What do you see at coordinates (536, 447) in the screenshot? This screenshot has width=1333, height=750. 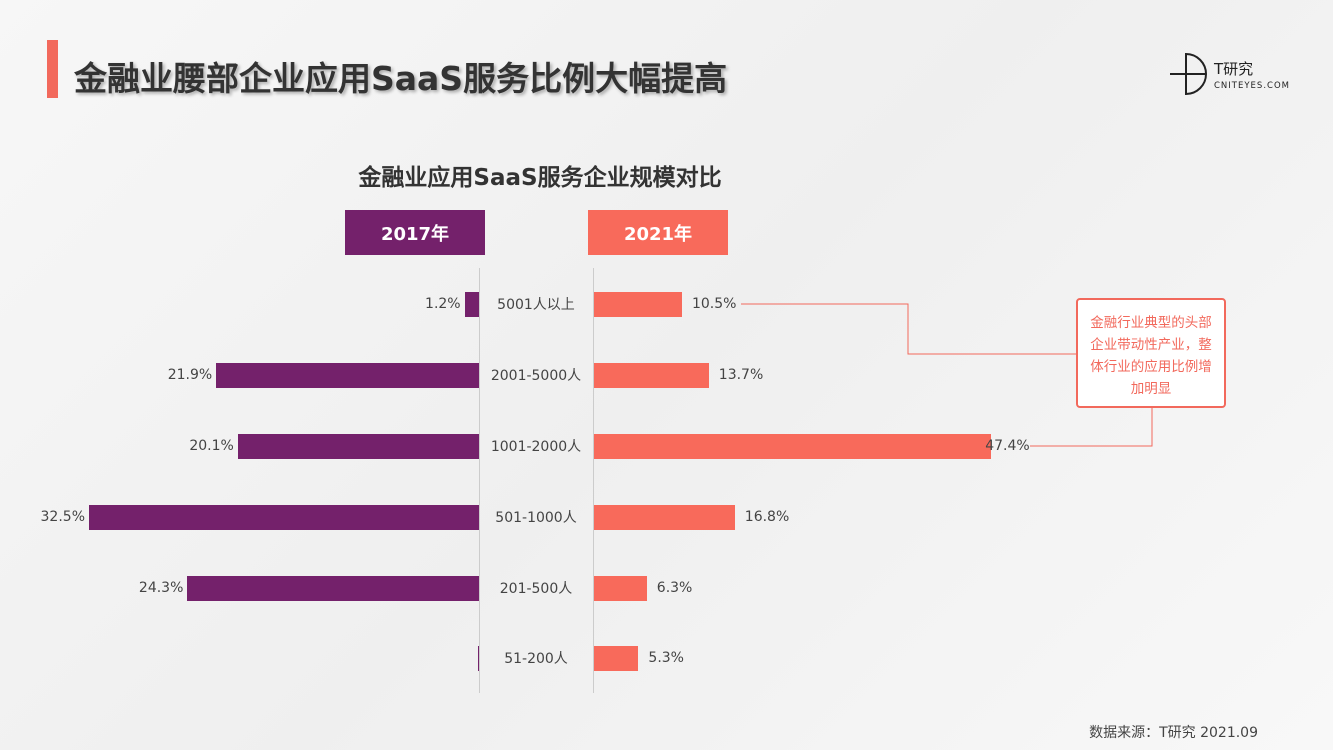 I see `category-label: 1001-2000人` at bounding box center [536, 447].